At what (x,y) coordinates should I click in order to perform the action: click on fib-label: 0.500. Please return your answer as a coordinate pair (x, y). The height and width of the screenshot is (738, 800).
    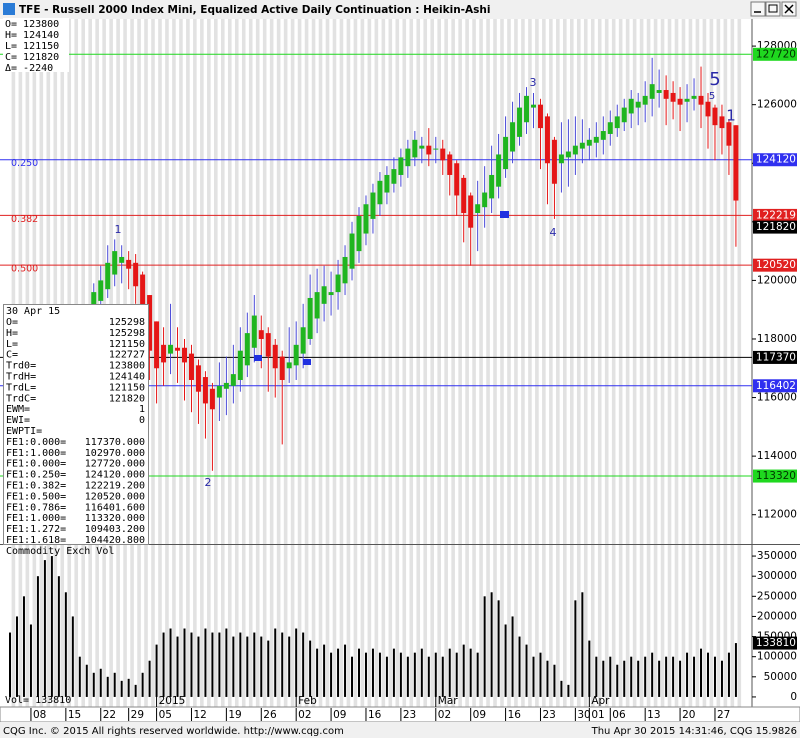
    Looking at the image, I should click on (24, 269).